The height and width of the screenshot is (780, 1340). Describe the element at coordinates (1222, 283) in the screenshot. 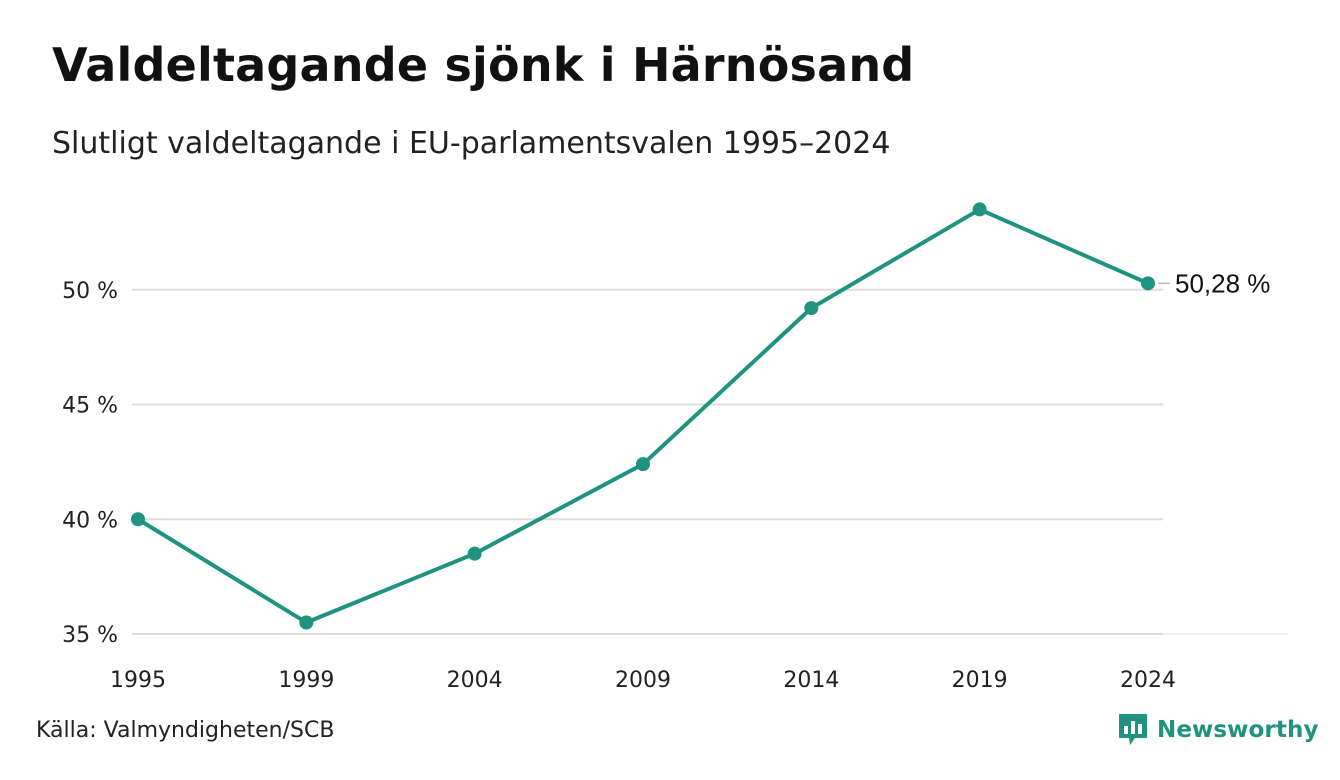

I see `end-value-label: 50,28 %` at that location.